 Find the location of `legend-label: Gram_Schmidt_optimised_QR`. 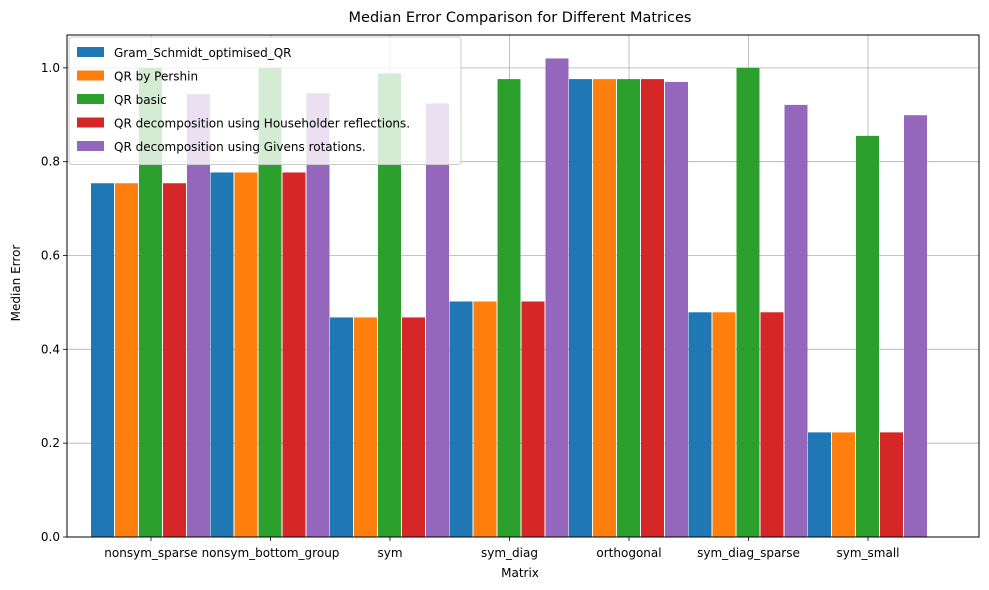

legend-label: Gram_Schmidt_optimised_QR is located at coordinates (203, 53).